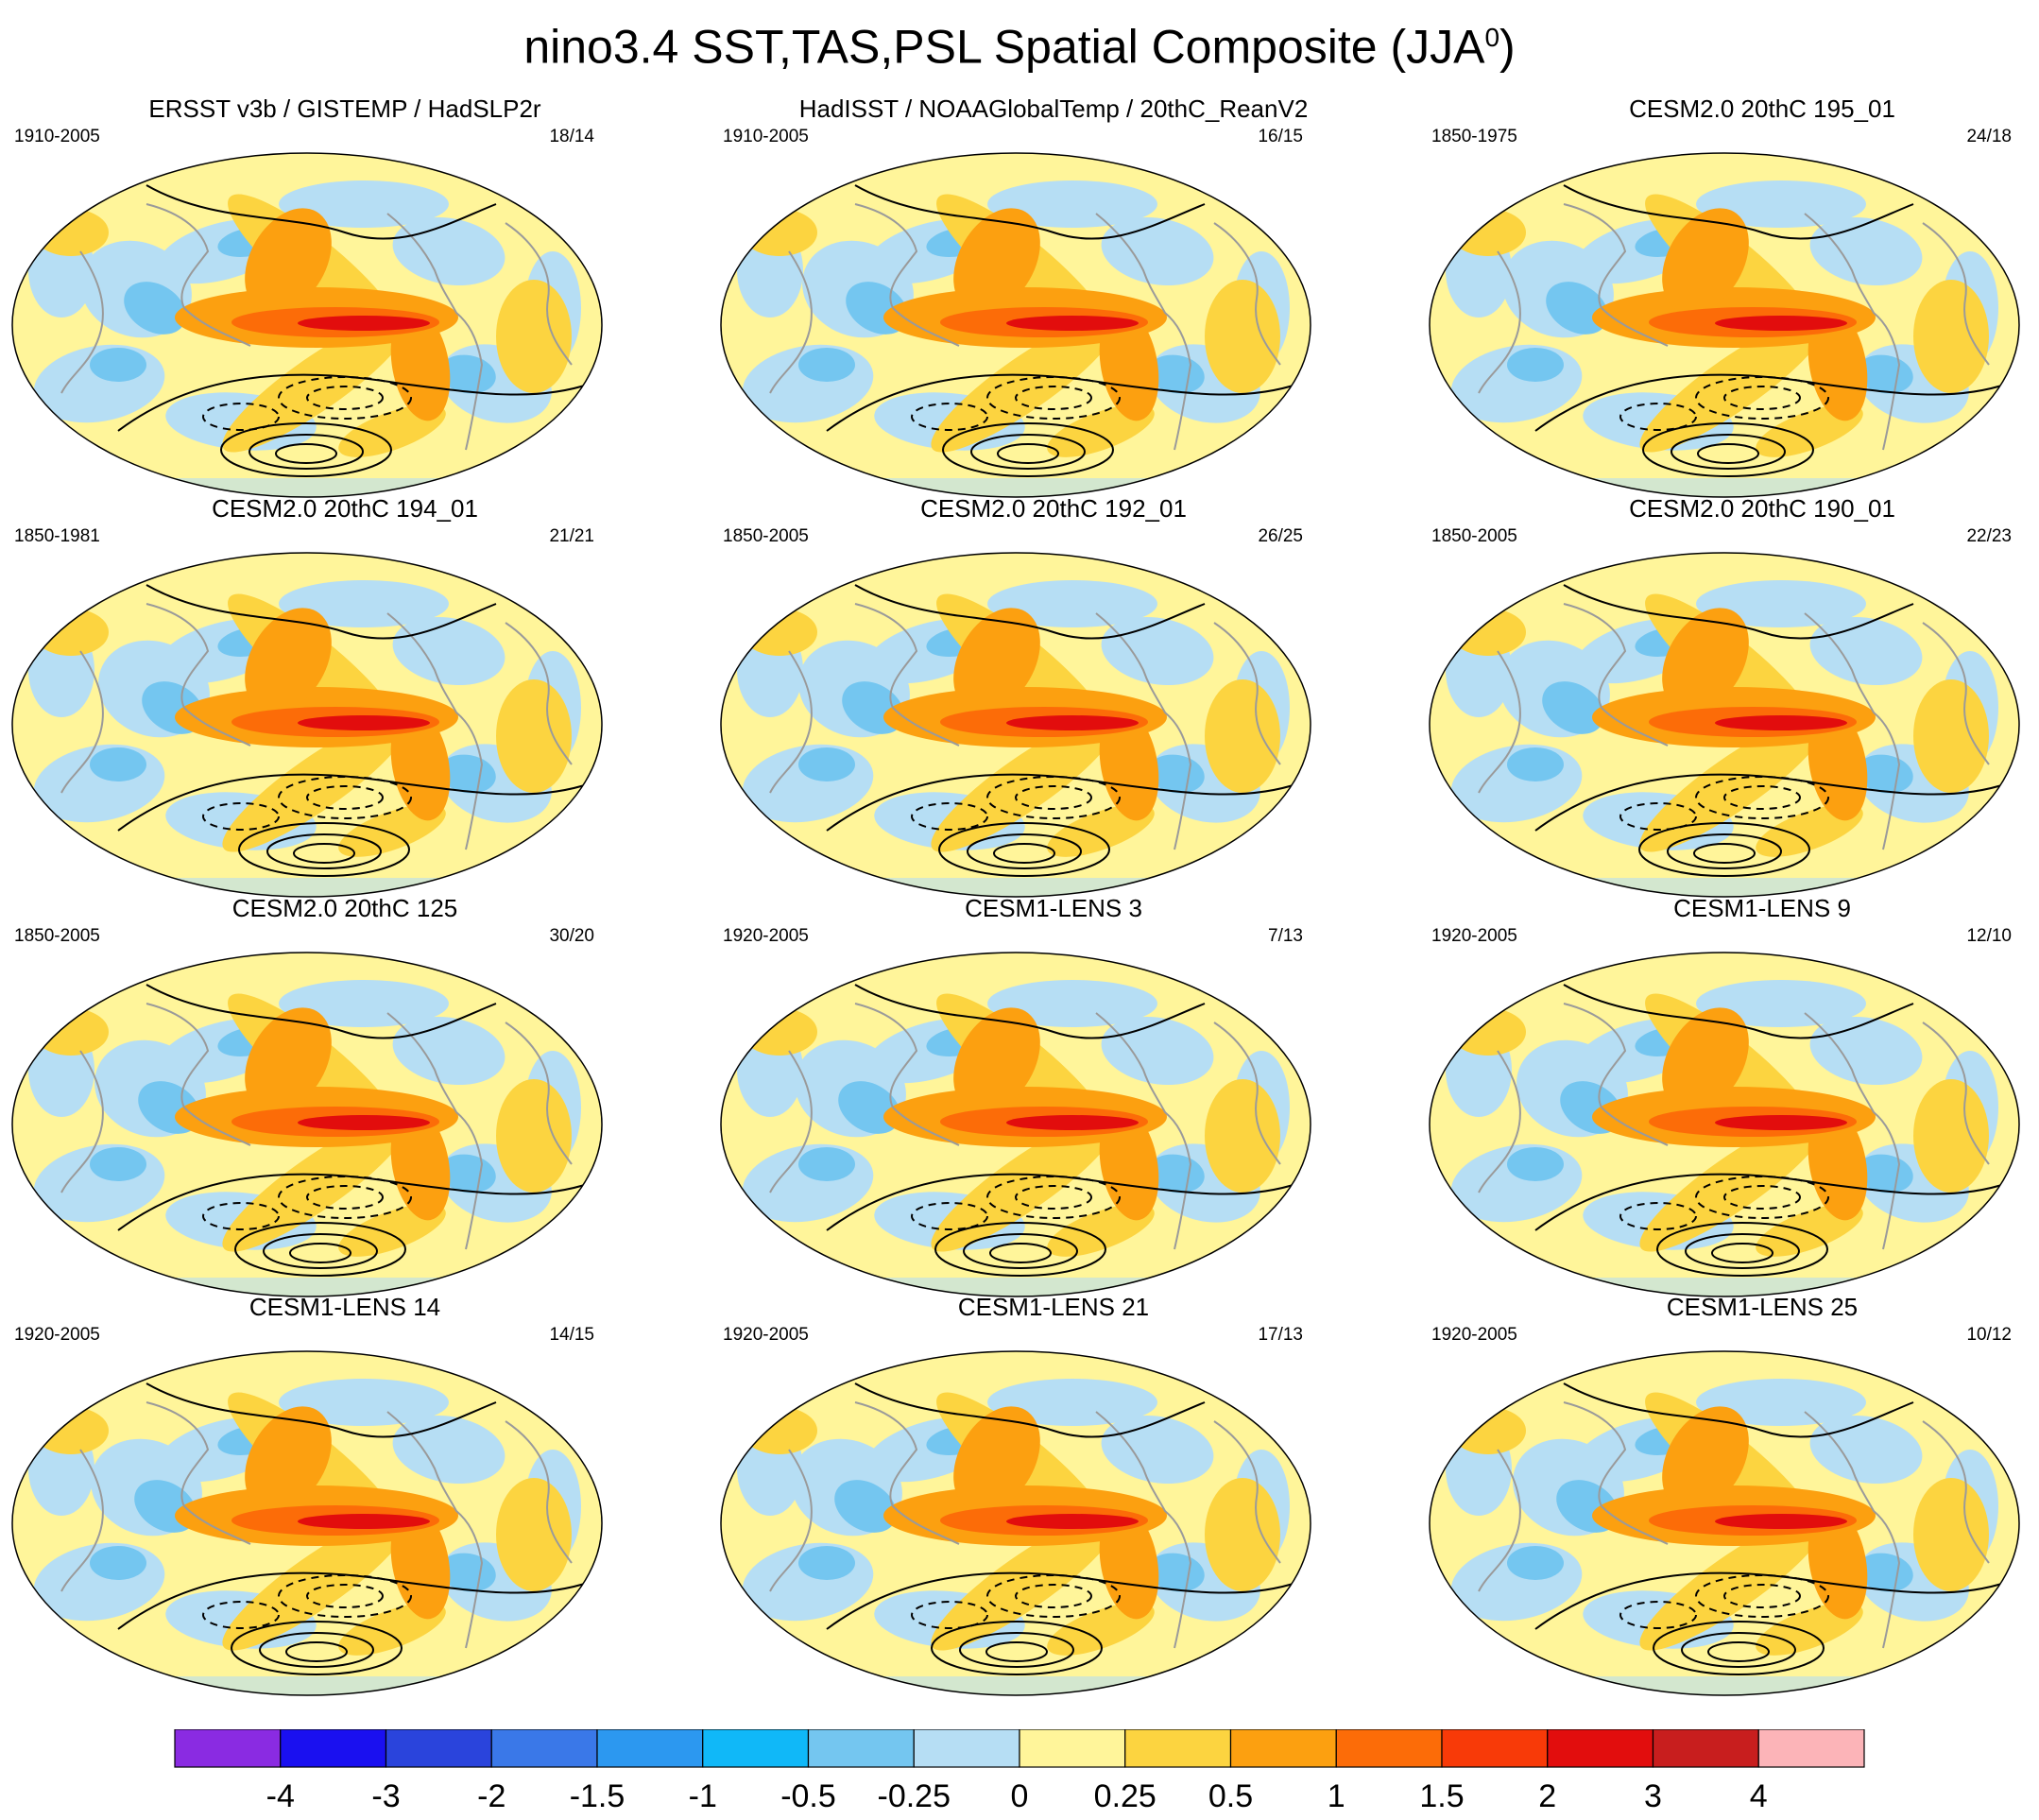  What do you see at coordinates (1126, 1796) in the screenshot?
I see `colorbar-tick-label: 0.25` at bounding box center [1126, 1796].